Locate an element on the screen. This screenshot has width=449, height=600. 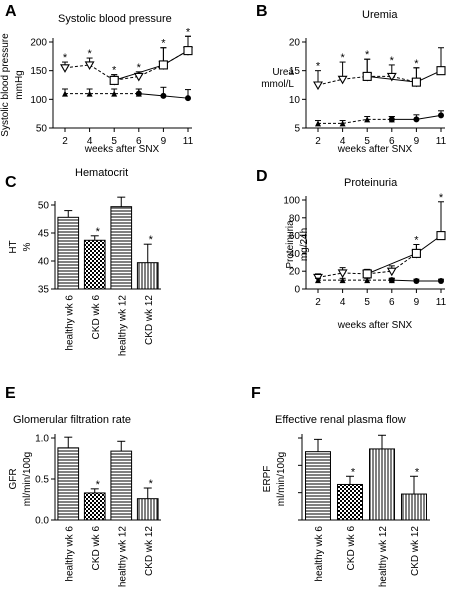
panel-letter: F is located at coordinates (256, 393).